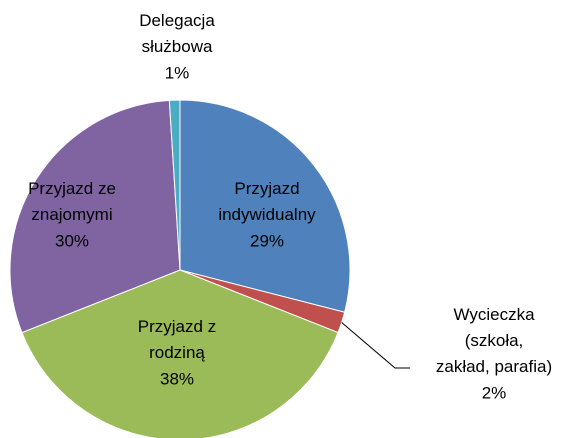 The height and width of the screenshot is (438, 563). What do you see at coordinates (177, 378) in the screenshot?
I see `slice-value-label: 38%` at bounding box center [177, 378].